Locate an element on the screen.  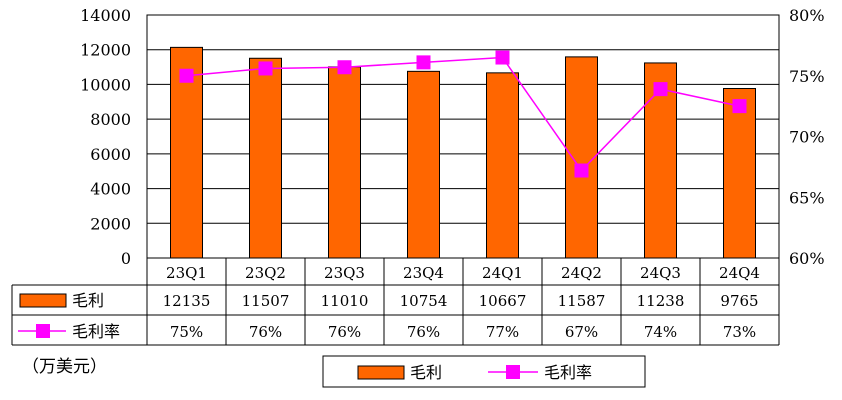
y-right-tick-label: 65% is located at coordinates (807, 197).